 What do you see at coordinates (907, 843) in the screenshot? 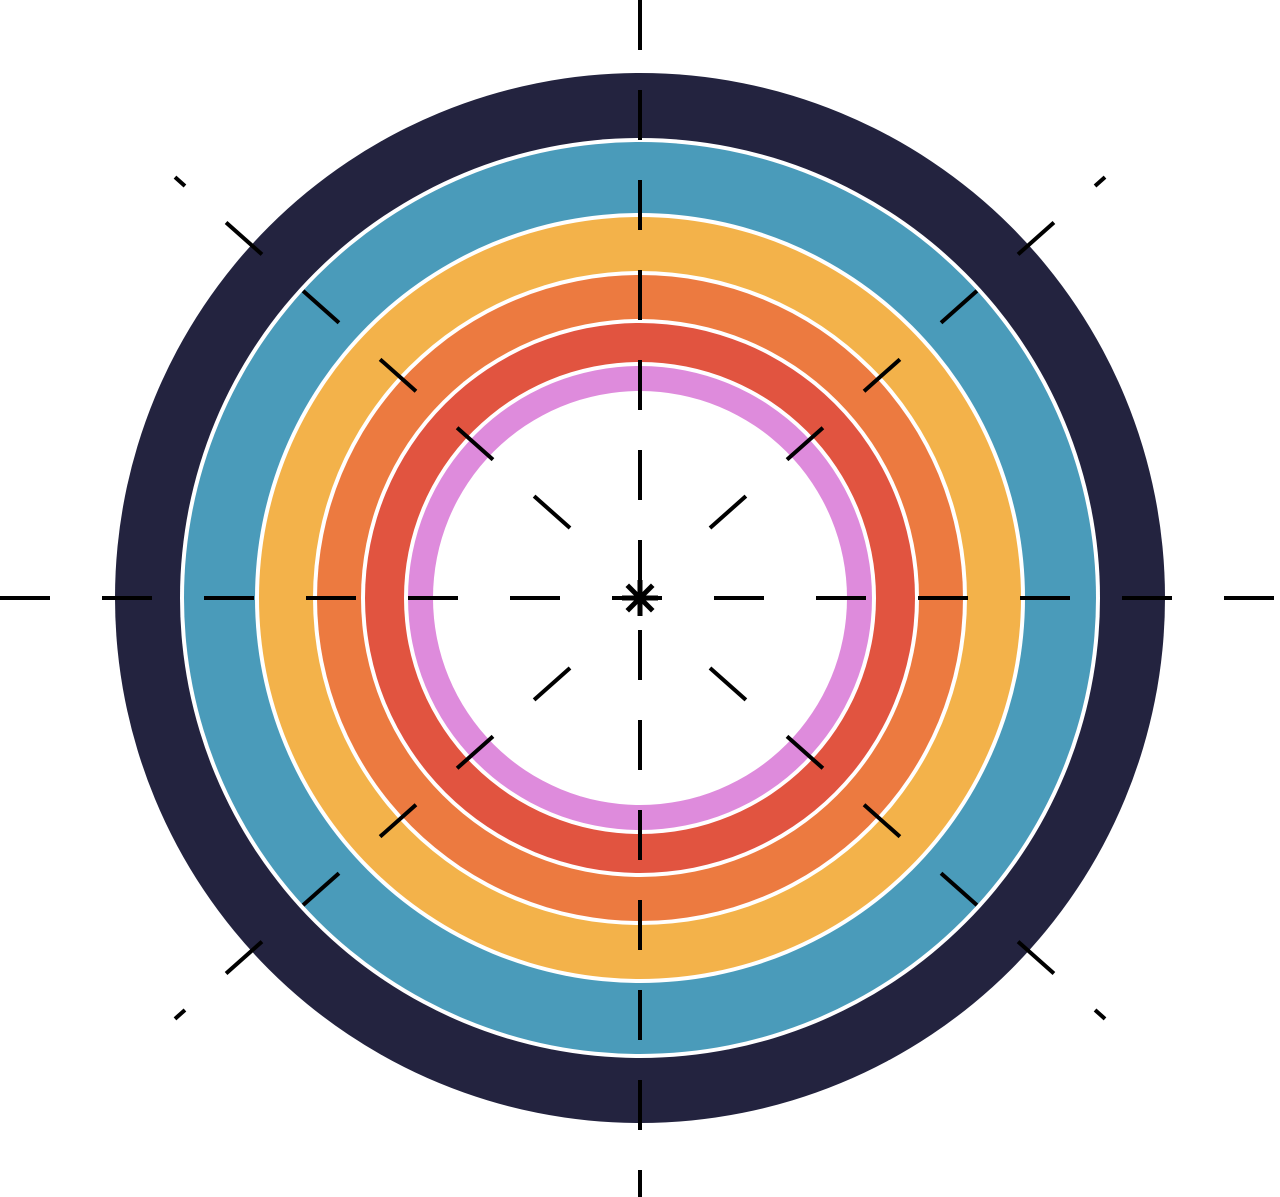
I see `crosshair-diagonal-se-line` at bounding box center [907, 843].